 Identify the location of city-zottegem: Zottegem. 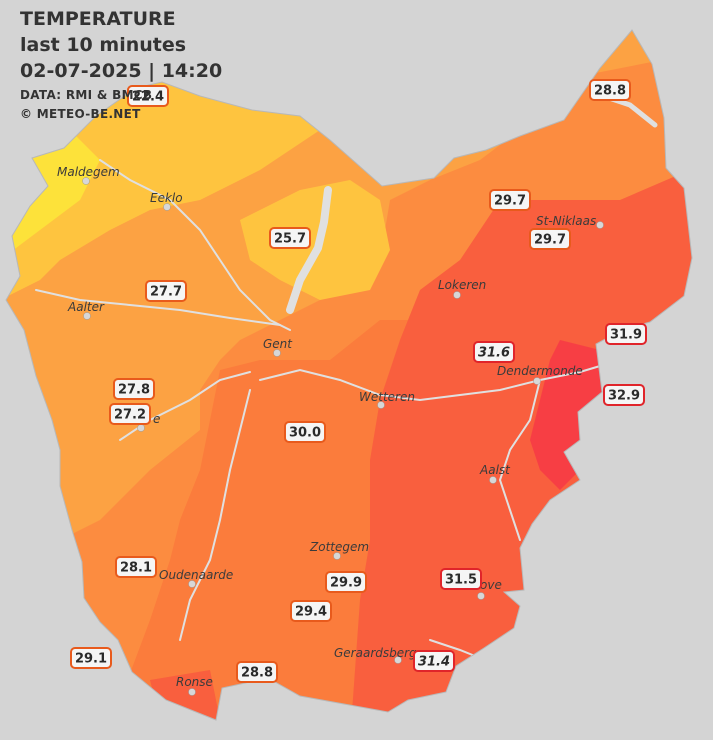
(339, 550).